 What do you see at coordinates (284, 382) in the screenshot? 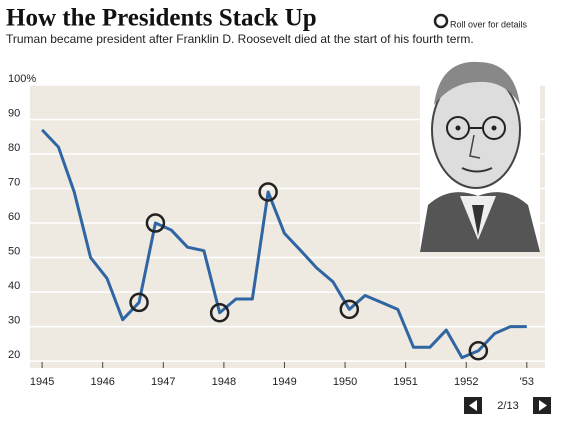
I see `x-tick-label: 1949` at bounding box center [284, 382].